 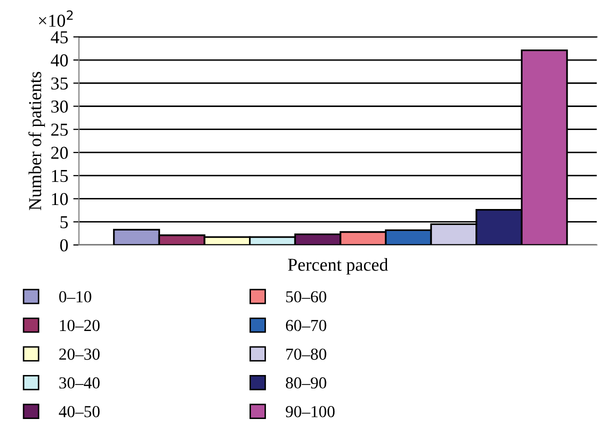 I want to click on y-tick-label: 20, so click(x=59, y=152).